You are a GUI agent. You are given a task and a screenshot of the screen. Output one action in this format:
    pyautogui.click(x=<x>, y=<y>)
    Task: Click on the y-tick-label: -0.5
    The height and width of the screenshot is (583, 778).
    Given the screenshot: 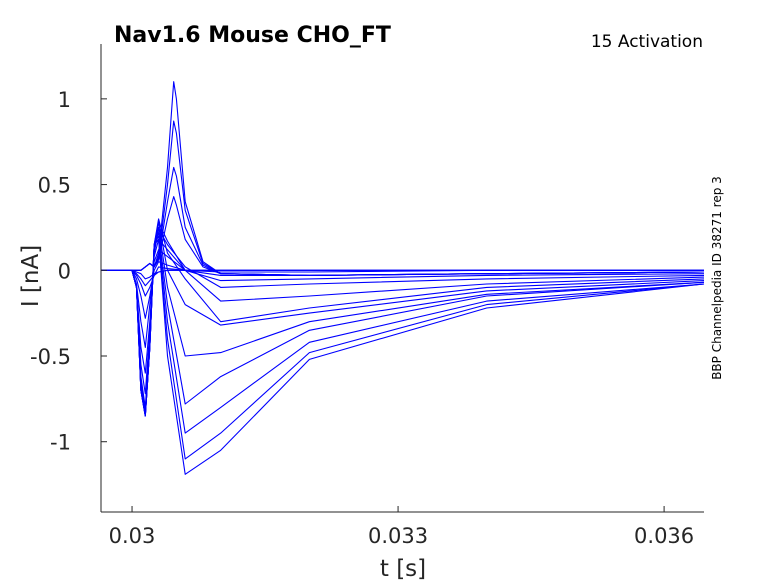 What is the action you would take?
    pyautogui.click(x=50, y=357)
    